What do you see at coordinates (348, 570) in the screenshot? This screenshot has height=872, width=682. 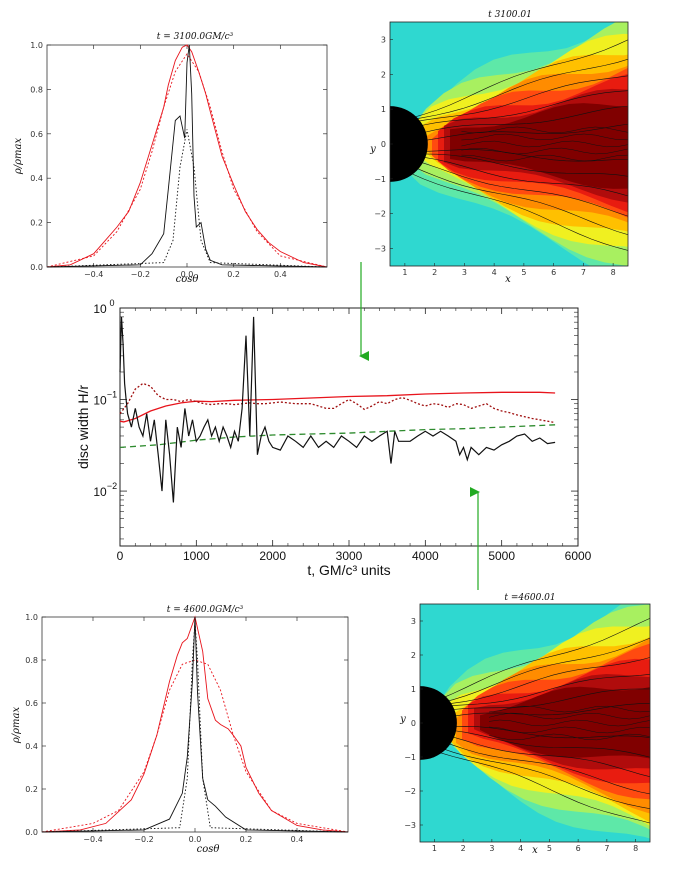 I see `disc-width-xlabel: t, GM/c³ units` at bounding box center [348, 570].